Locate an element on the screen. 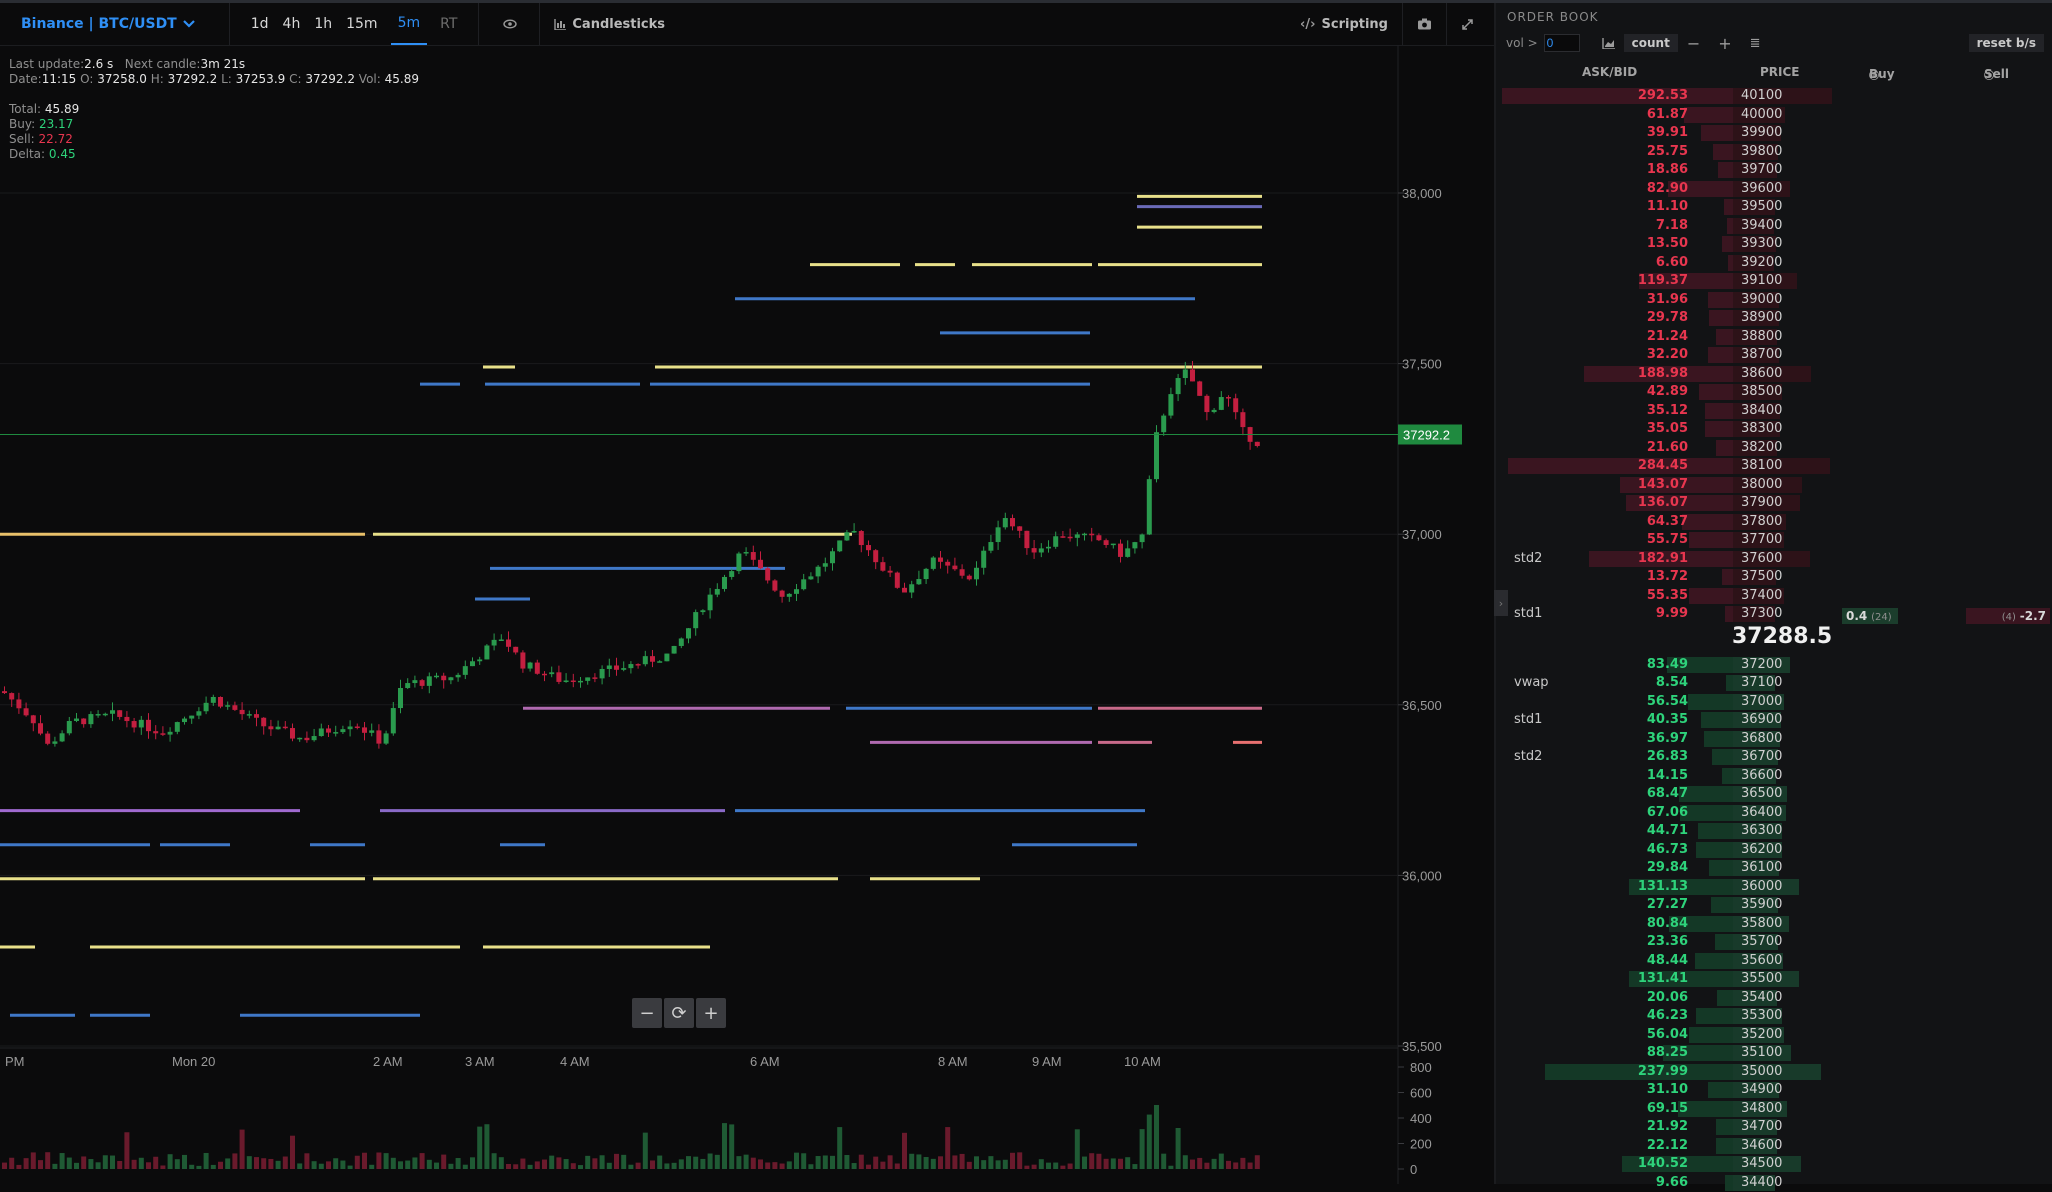  zoom-in-button: + is located at coordinates (711, 1013).